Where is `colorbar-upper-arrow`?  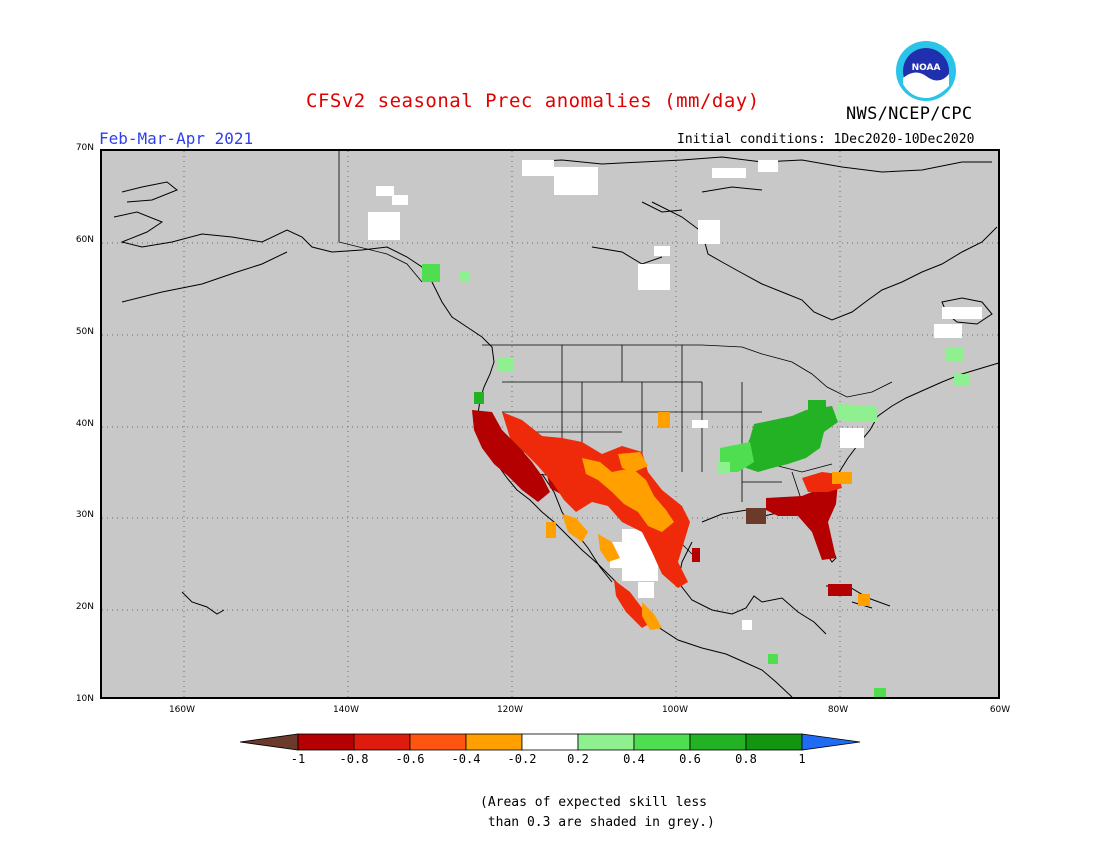
colorbar-upper-arrow is located at coordinates (831, 742).